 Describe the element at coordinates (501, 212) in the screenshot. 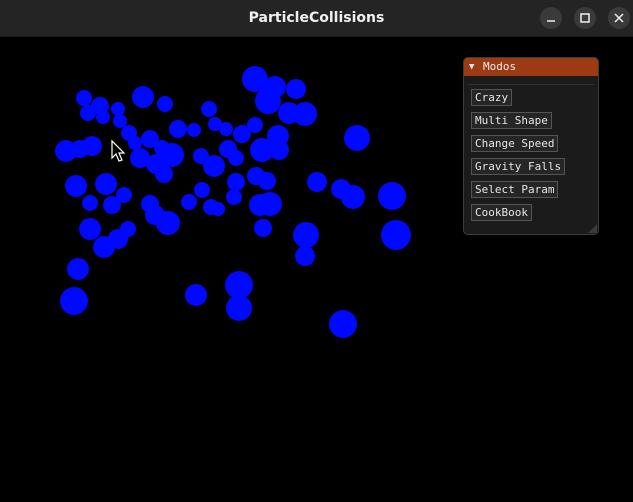

I see `cookbook-button: CookBook` at that location.